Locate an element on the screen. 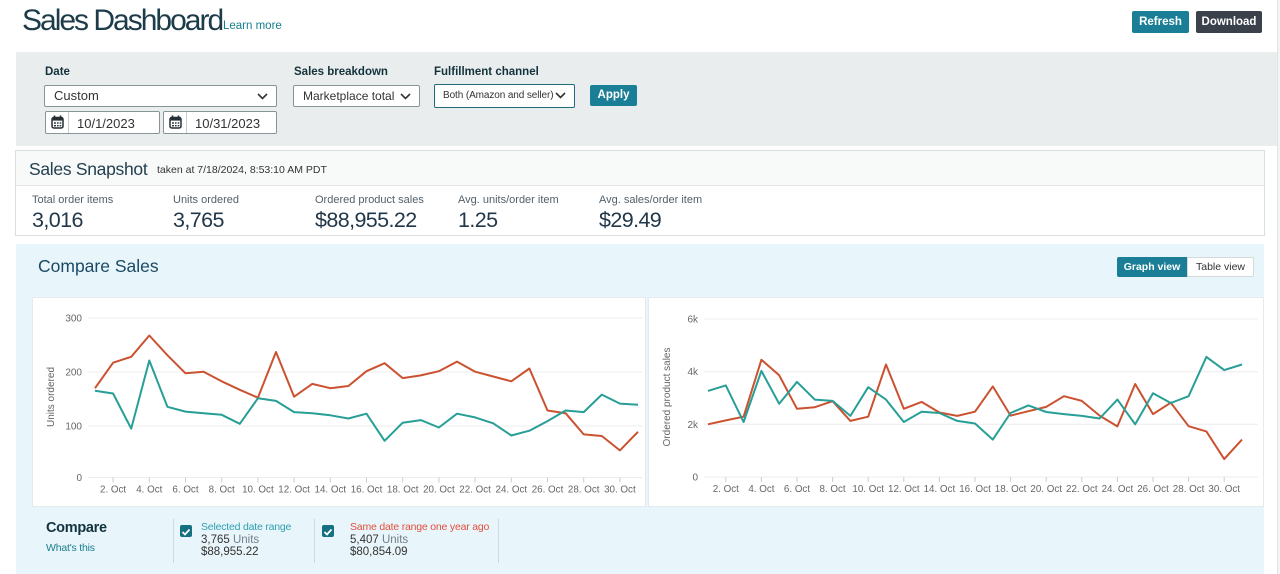 This screenshot has width=1280, height=574. svg-text: 200 is located at coordinates (73, 373).